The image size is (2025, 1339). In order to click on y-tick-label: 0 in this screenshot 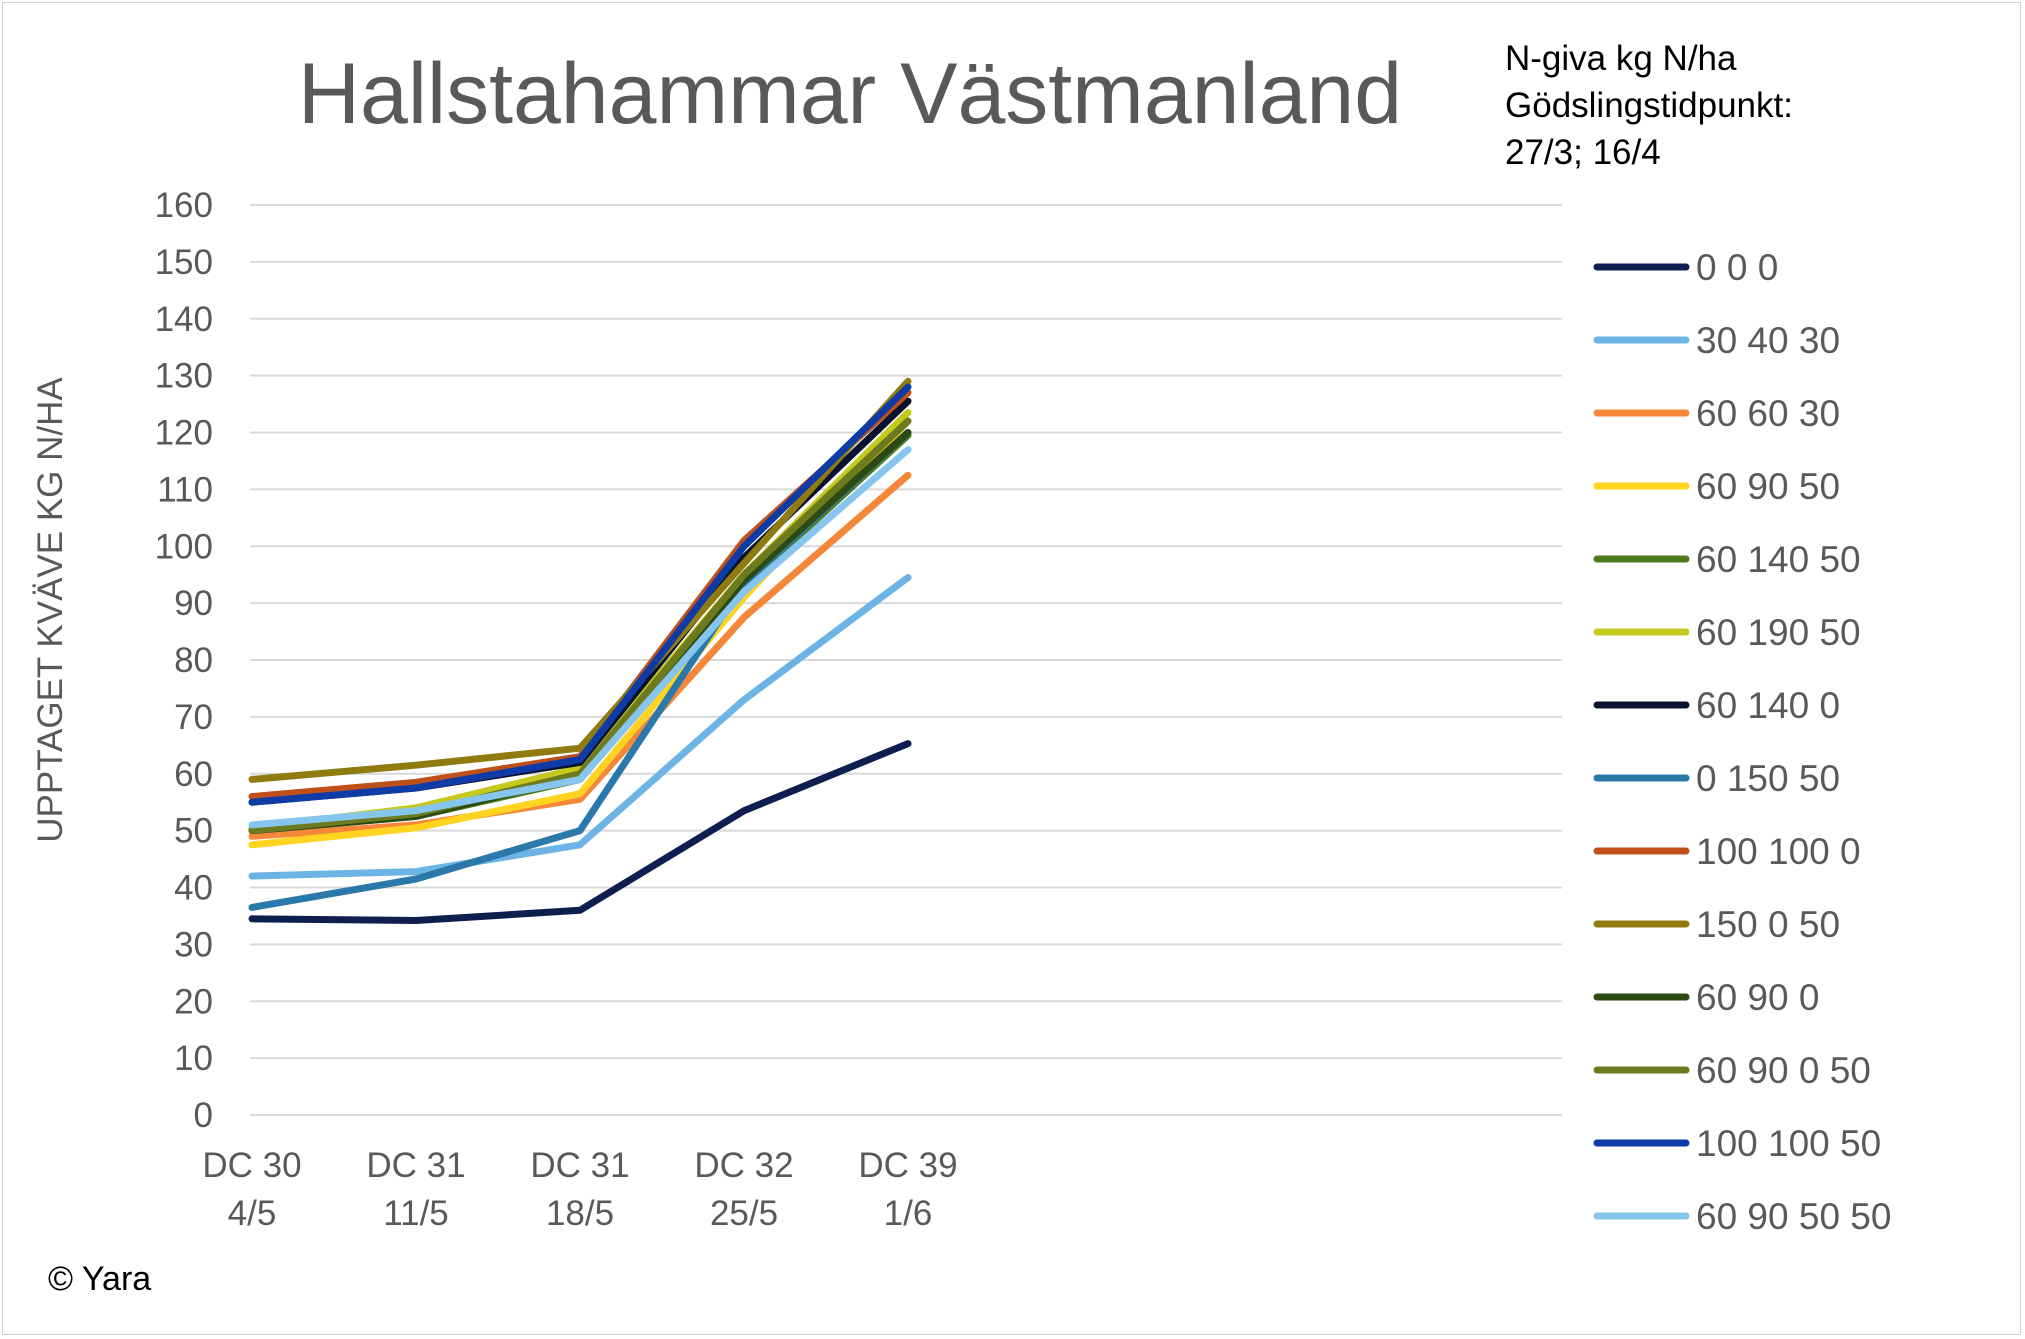, I will do `click(203, 1115)`.